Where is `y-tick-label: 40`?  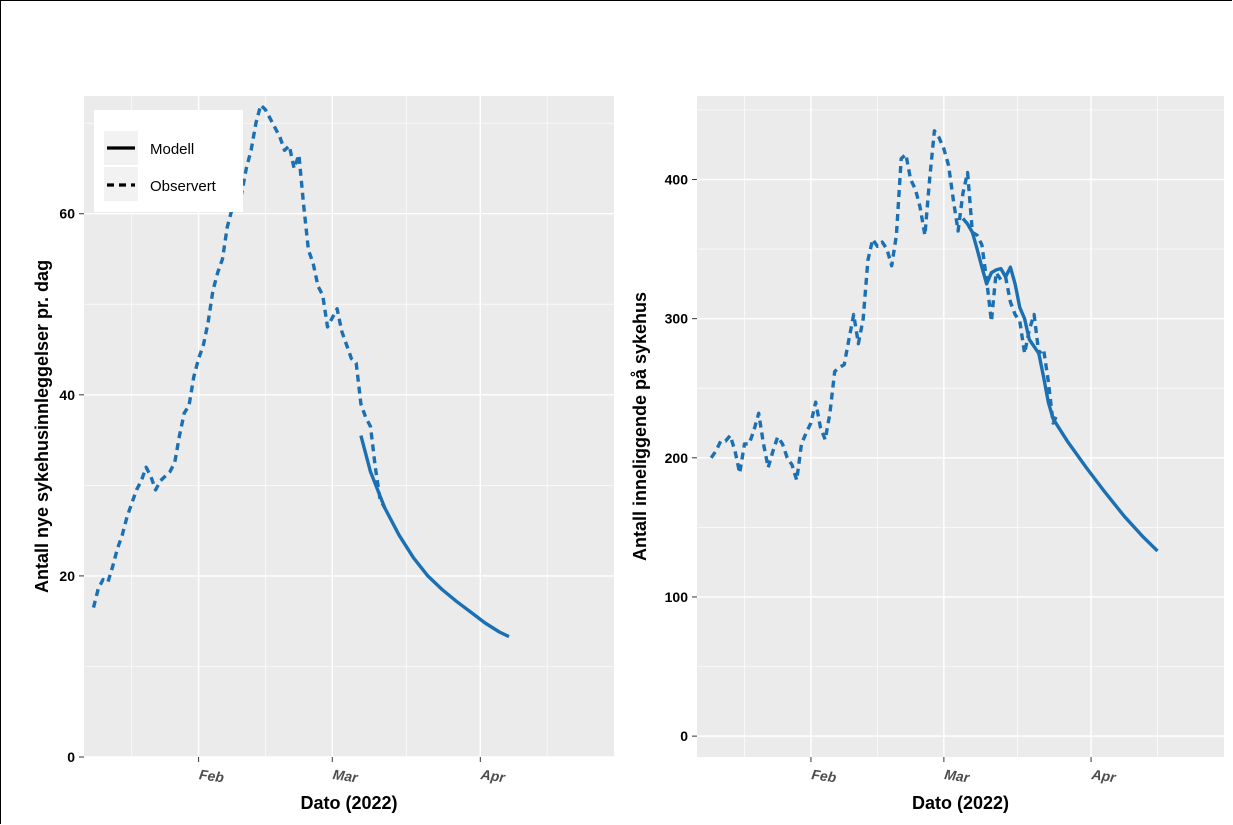 y-tick-label: 40 is located at coordinates (67, 395).